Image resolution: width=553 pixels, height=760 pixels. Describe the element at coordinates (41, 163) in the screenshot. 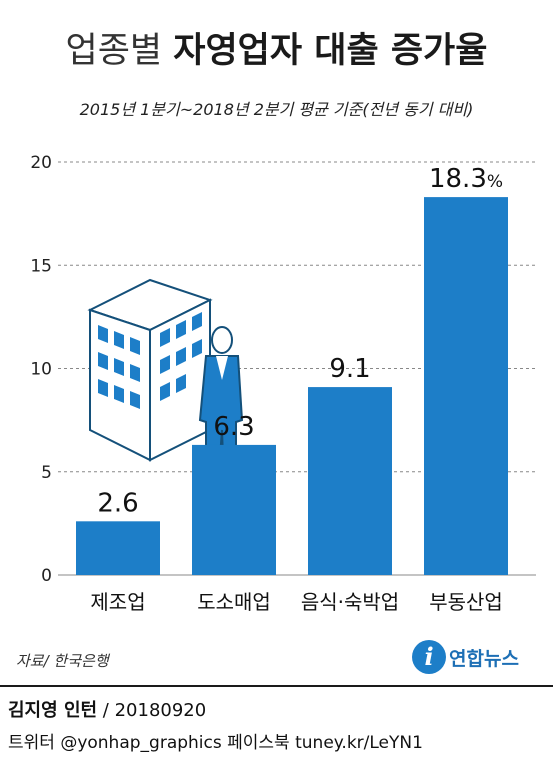

I see `y-tick-label-4: 20` at that location.